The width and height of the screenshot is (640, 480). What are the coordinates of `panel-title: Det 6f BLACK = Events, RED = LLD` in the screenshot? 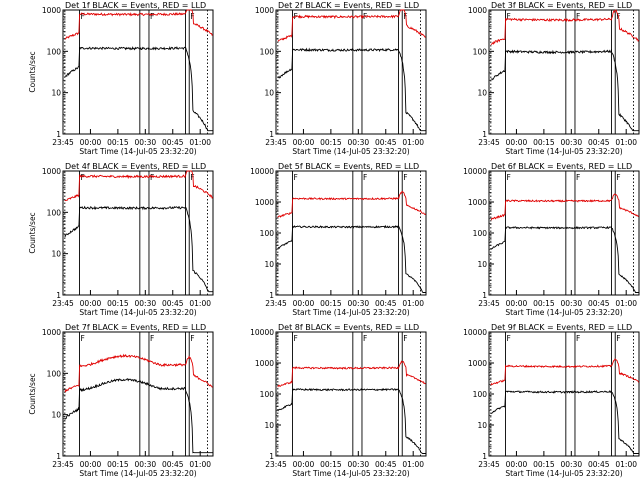 It's located at (561, 166).